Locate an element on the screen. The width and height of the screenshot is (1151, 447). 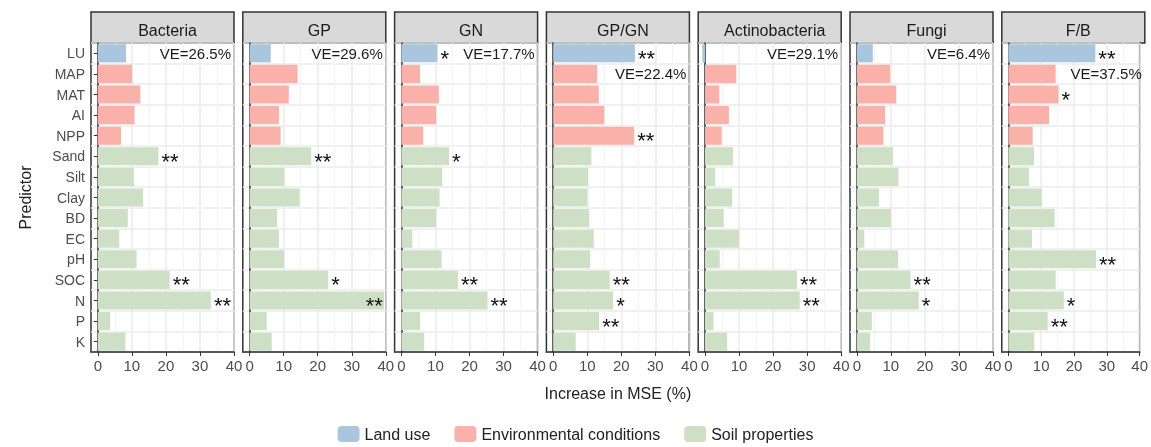
x-tick-label: 10 is located at coordinates (1041, 365).